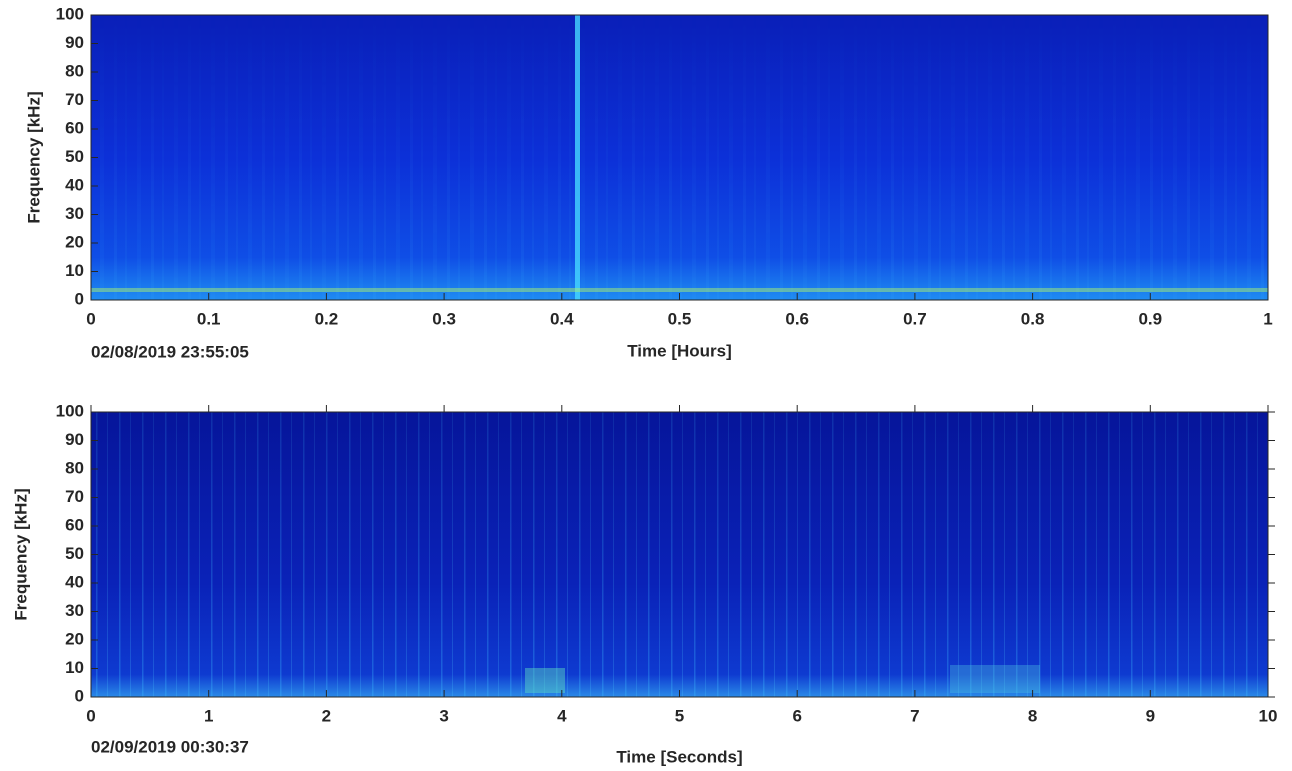 Image resolution: width=1292 pixels, height=771 pixels. What do you see at coordinates (1268, 715) in the screenshot?
I see `x-tick-label: 10` at bounding box center [1268, 715].